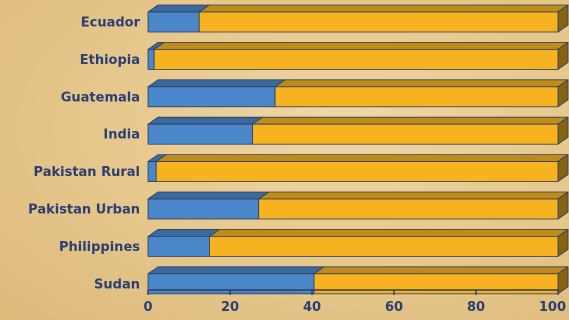  Describe the element at coordinates (111, 23) in the screenshot. I see `category-label: Ecuador` at that location.